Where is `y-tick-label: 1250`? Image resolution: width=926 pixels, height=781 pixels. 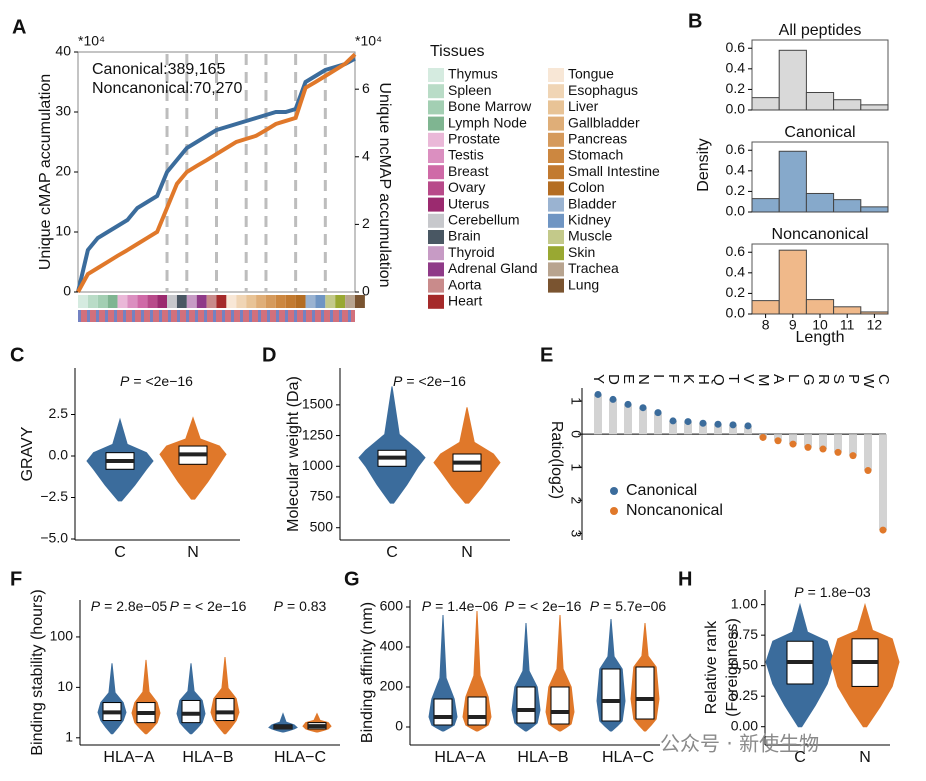
y-tick-label: 1250 is located at coordinates (317, 434).